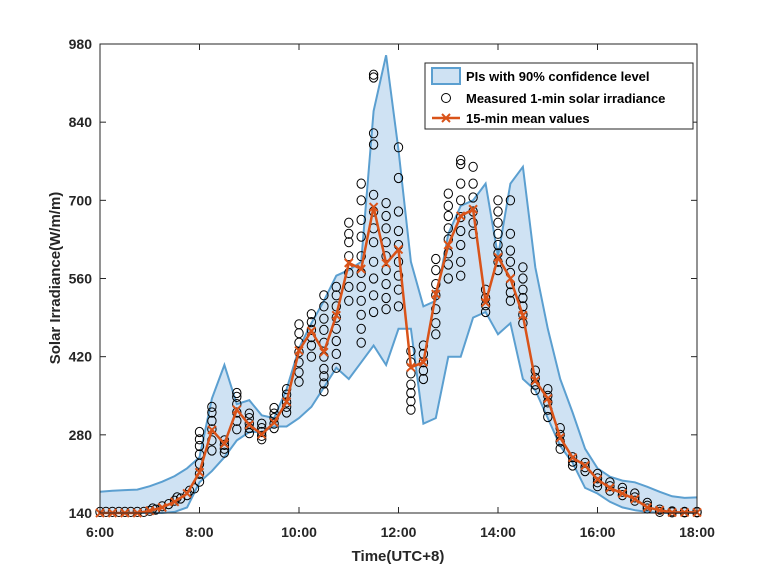  What do you see at coordinates (528, 118) in the screenshot?
I see `legend-item-mean: 15-min mean values` at bounding box center [528, 118].